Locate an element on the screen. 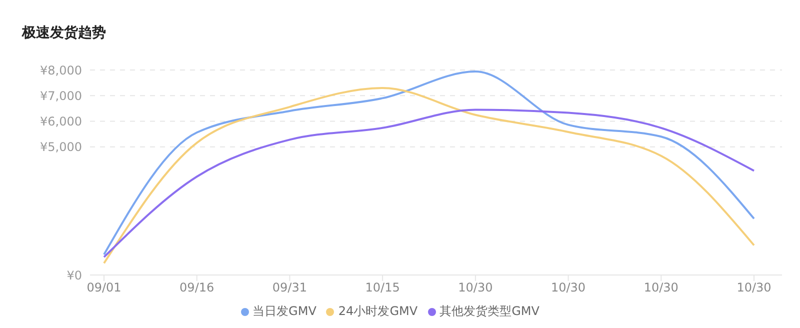 This screenshot has width=800, height=328. x-tick-label: 09/16 is located at coordinates (197, 287).